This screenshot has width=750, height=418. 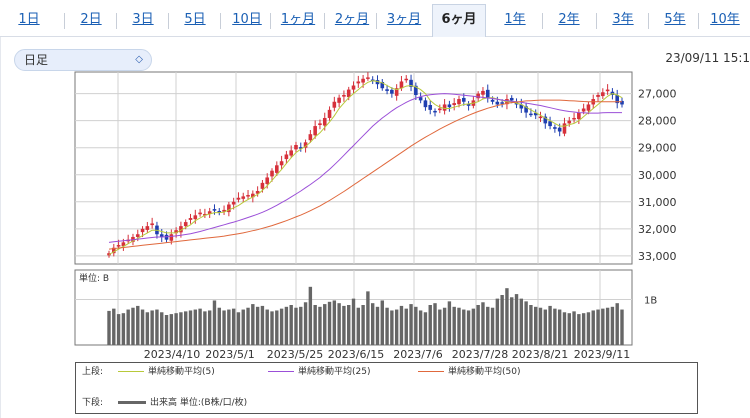 I want to click on date-axis-label: 2023/9/11, so click(x=602, y=354).